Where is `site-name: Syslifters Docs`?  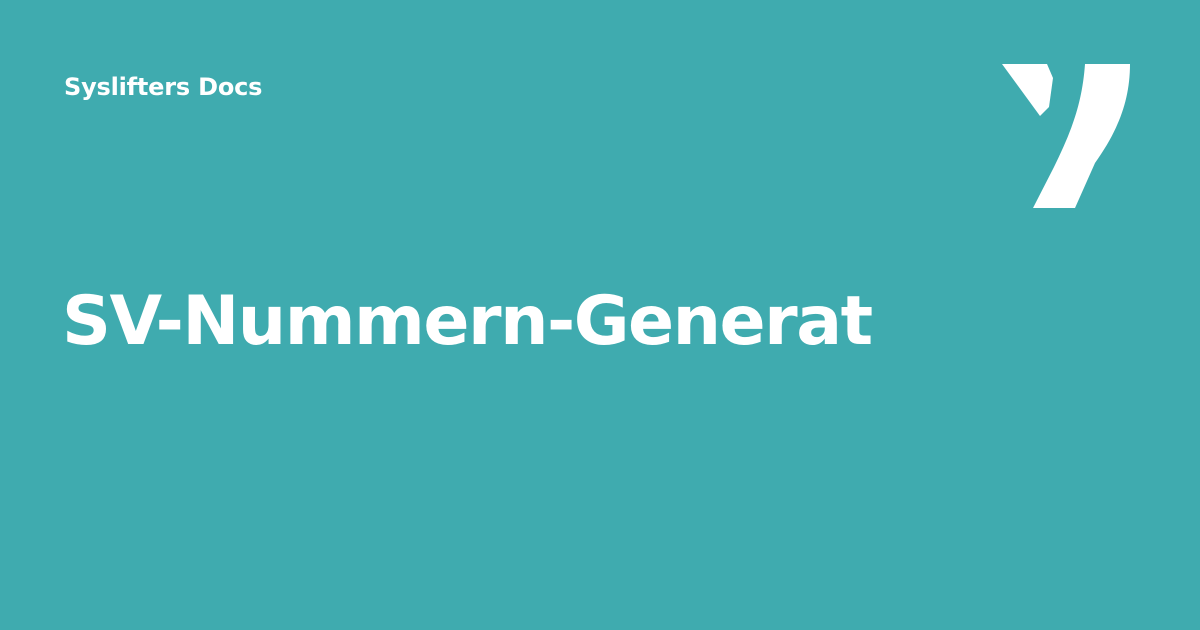
site-name: Syslifters Docs is located at coordinates (163, 87).